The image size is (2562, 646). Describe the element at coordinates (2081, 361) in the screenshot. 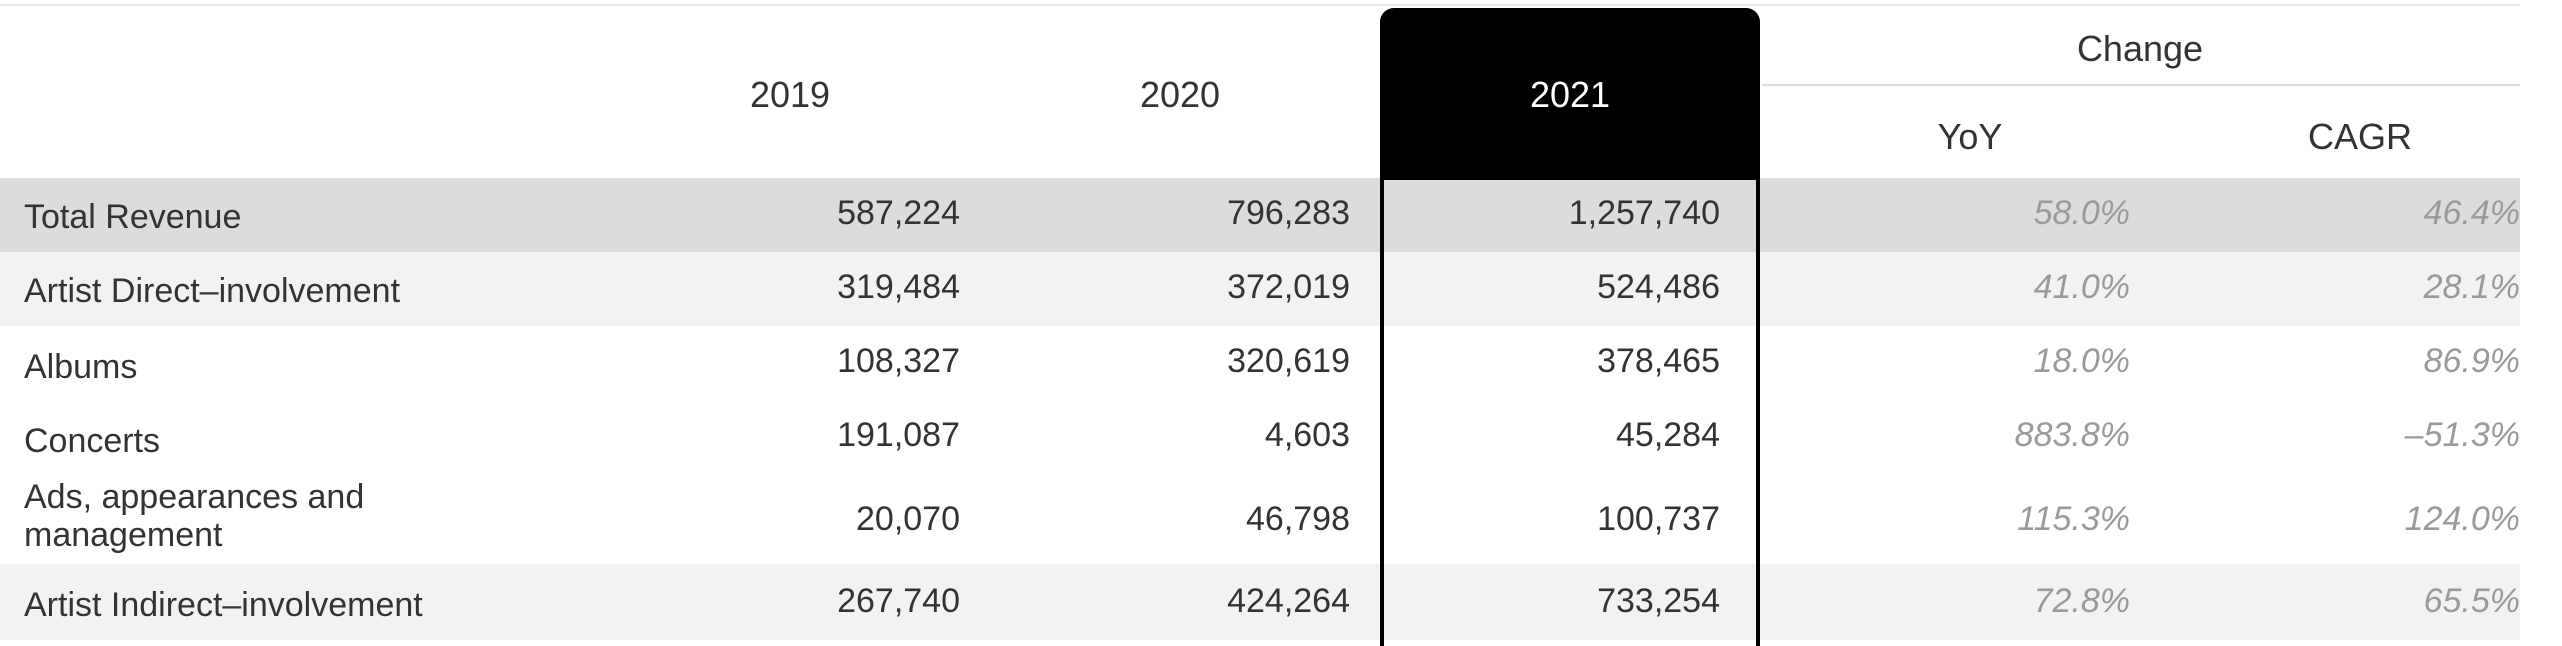

I see `value-yoy: 18.0%` at that location.